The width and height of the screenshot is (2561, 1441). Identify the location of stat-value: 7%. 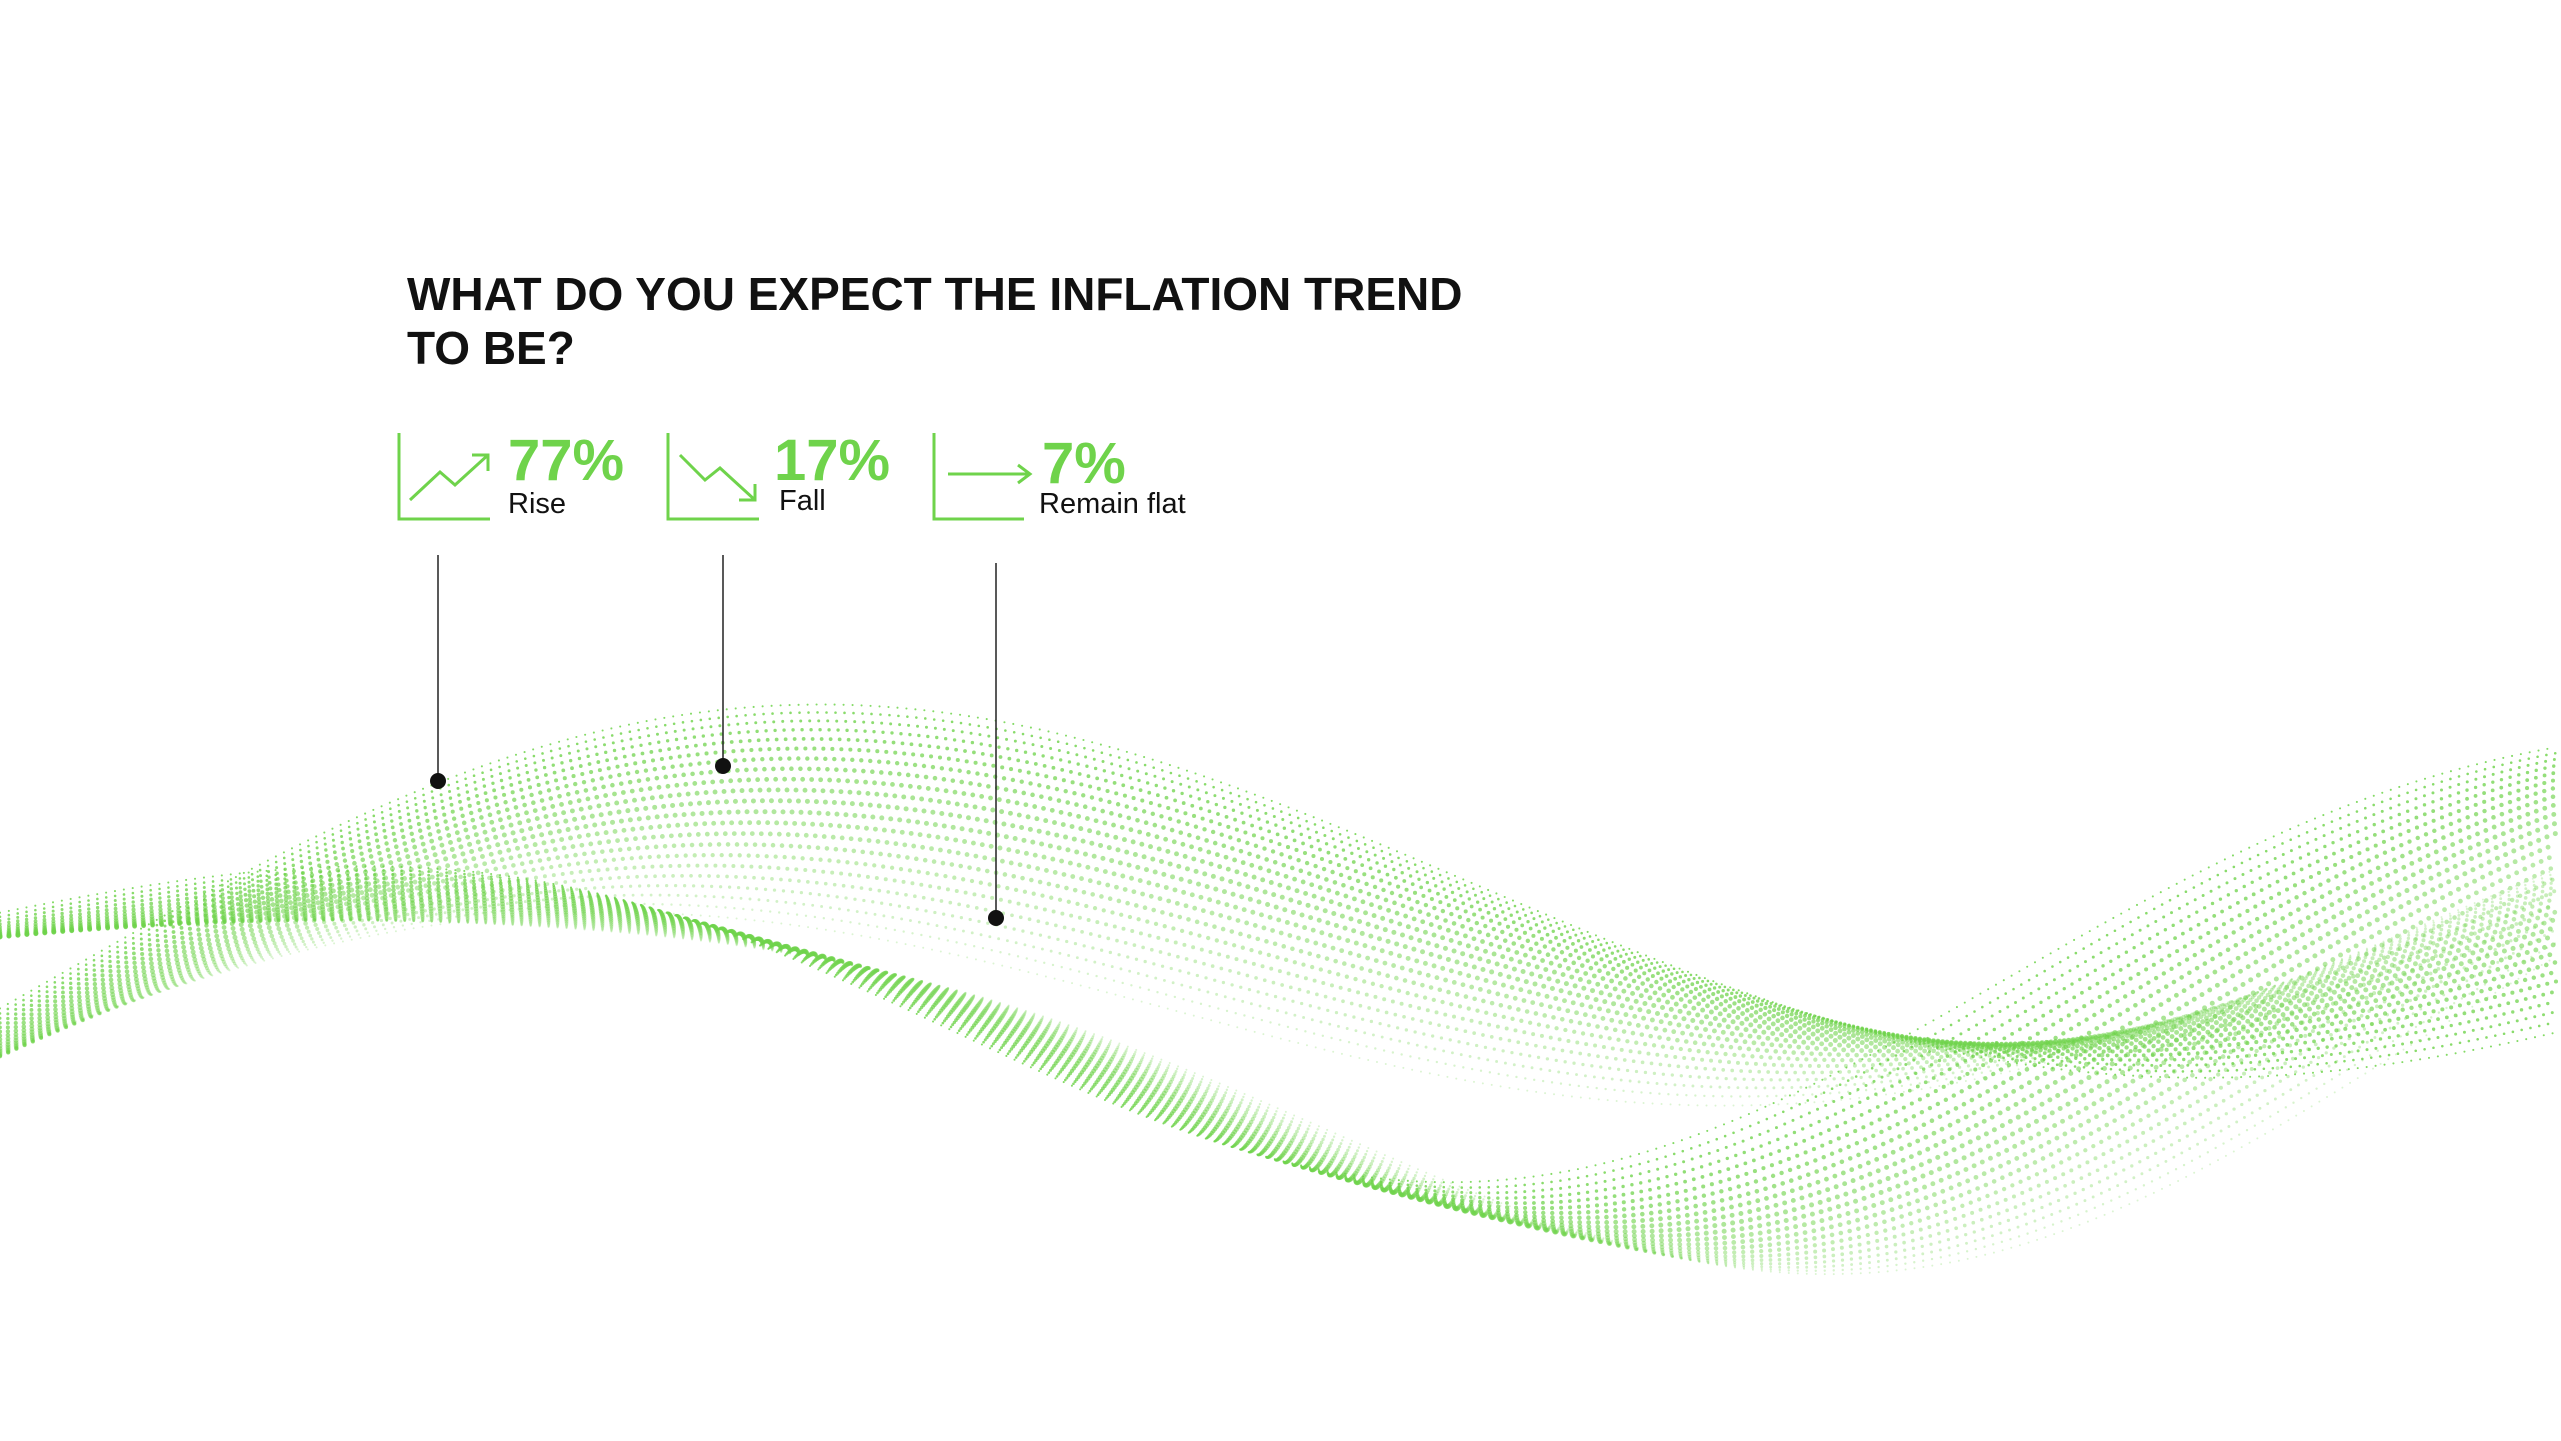
(1084, 463).